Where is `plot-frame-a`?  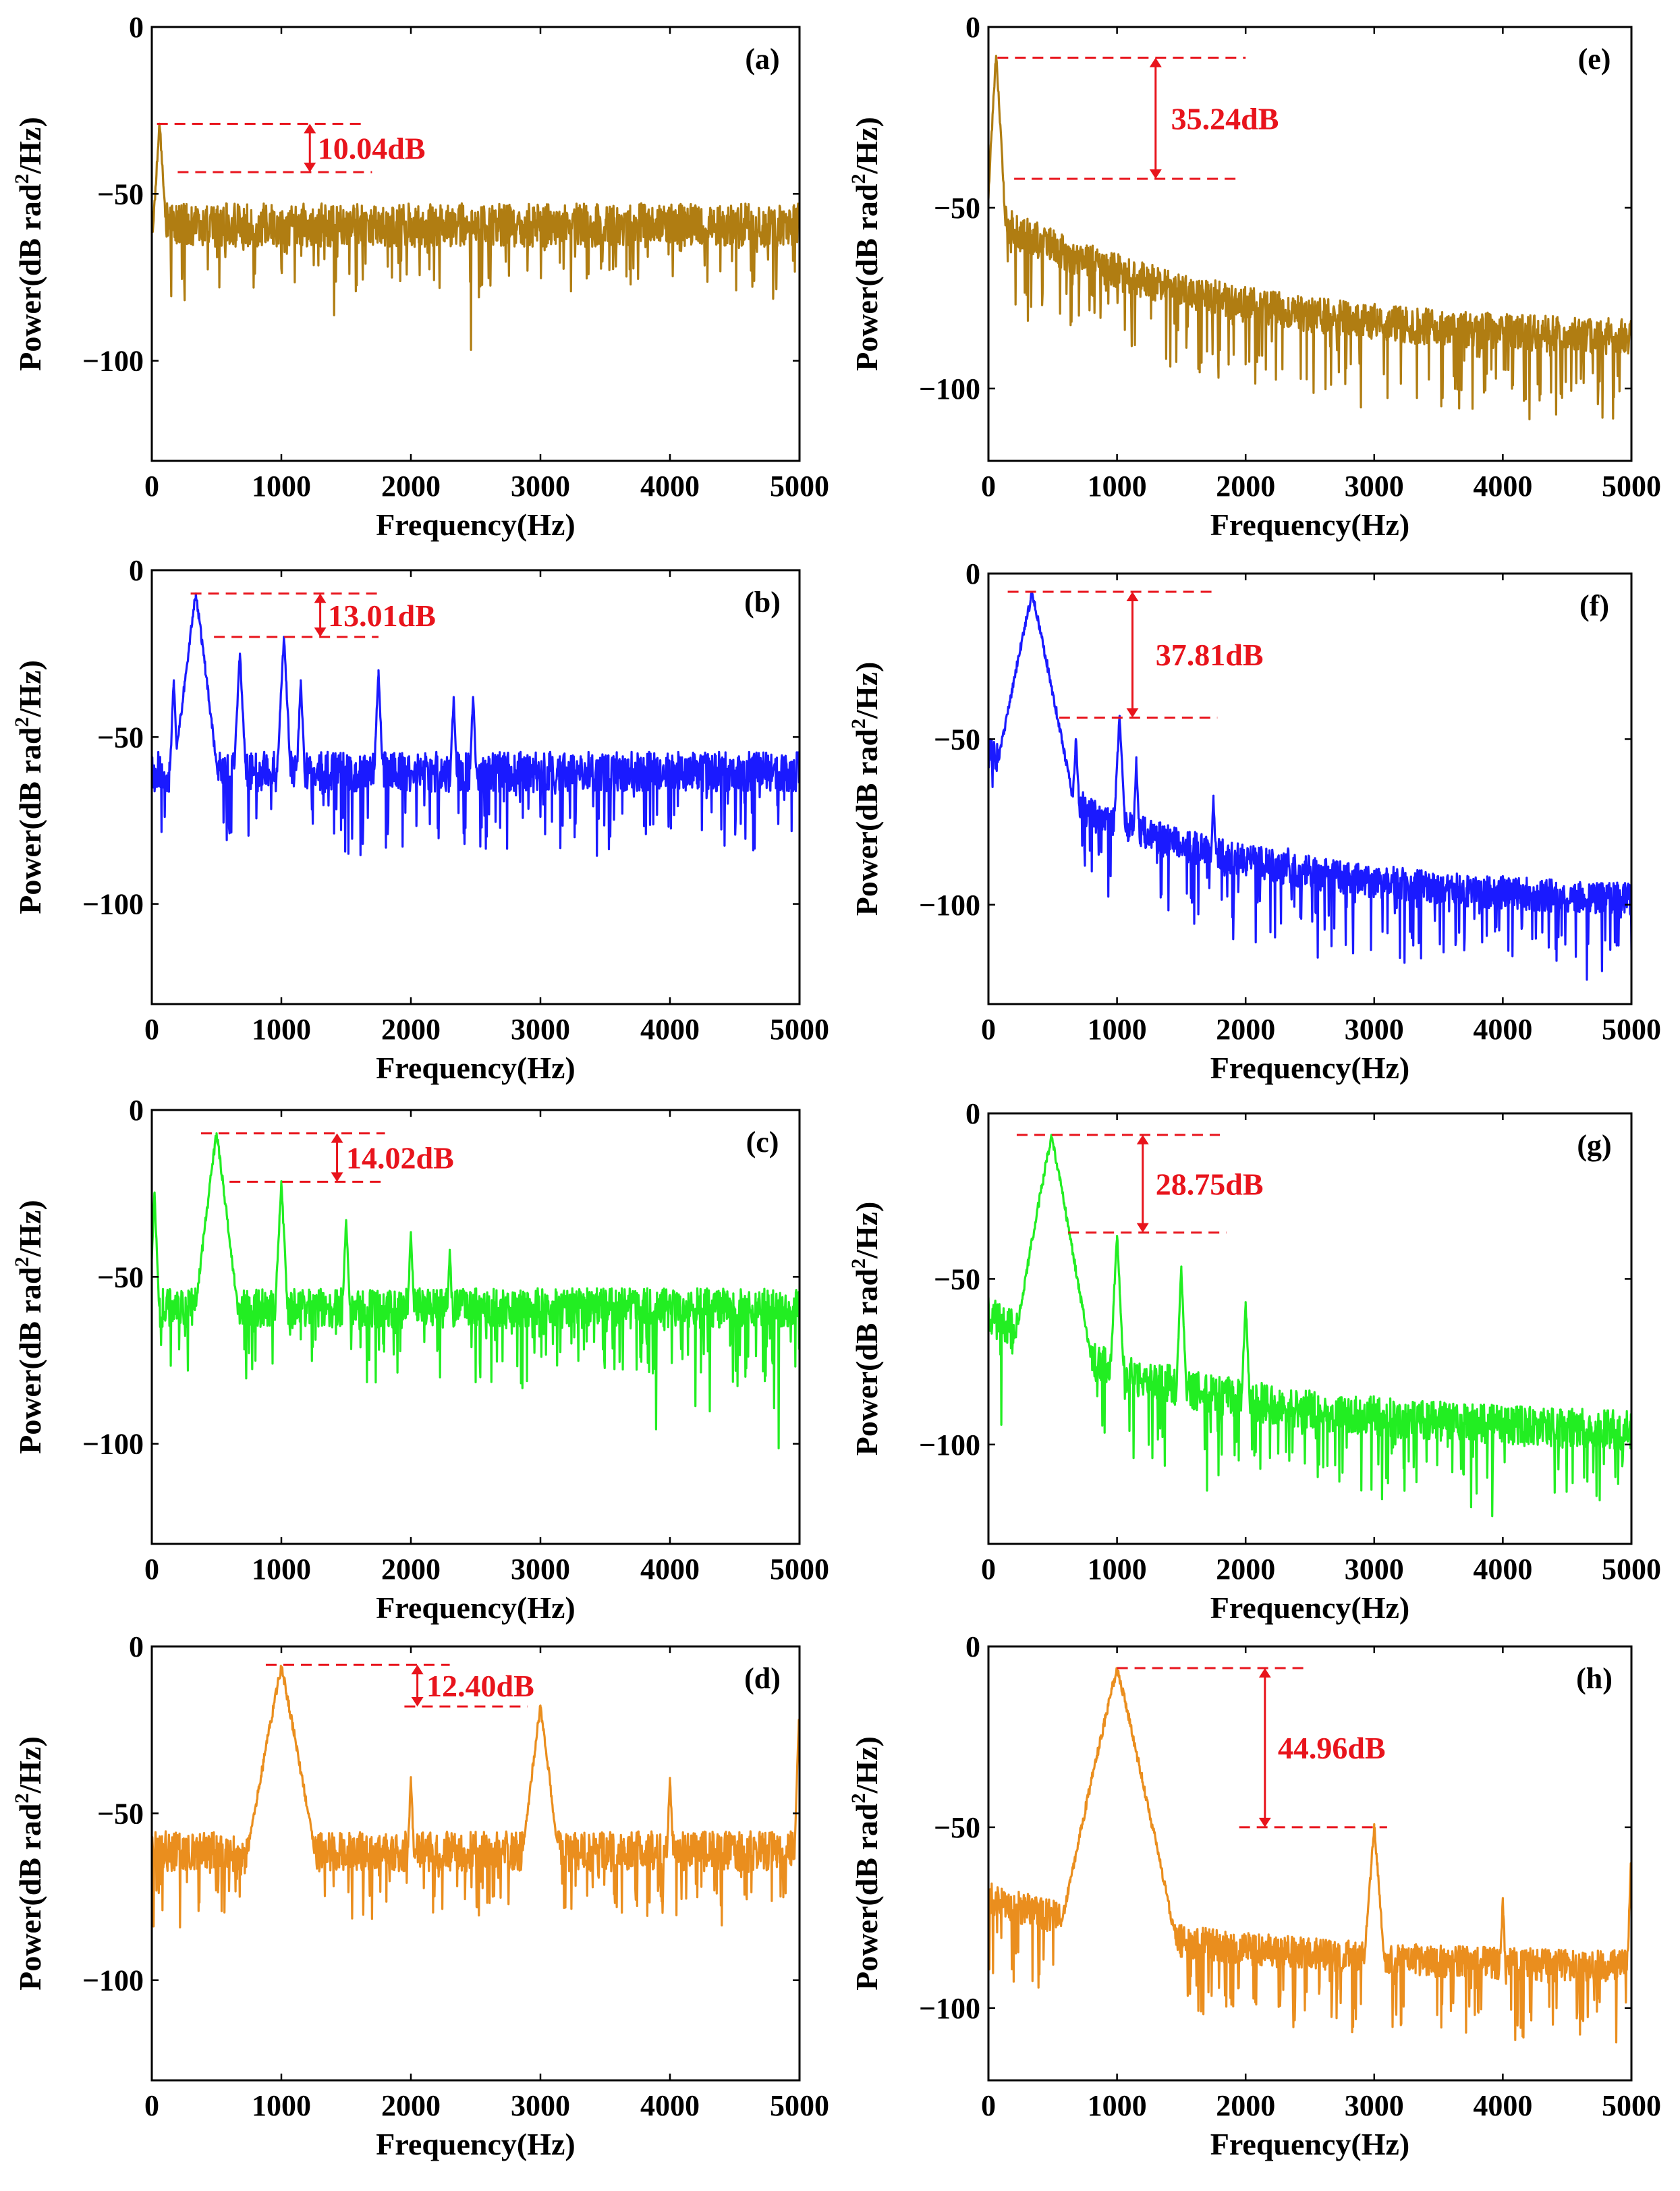 plot-frame-a is located at coordinates (475, 244).